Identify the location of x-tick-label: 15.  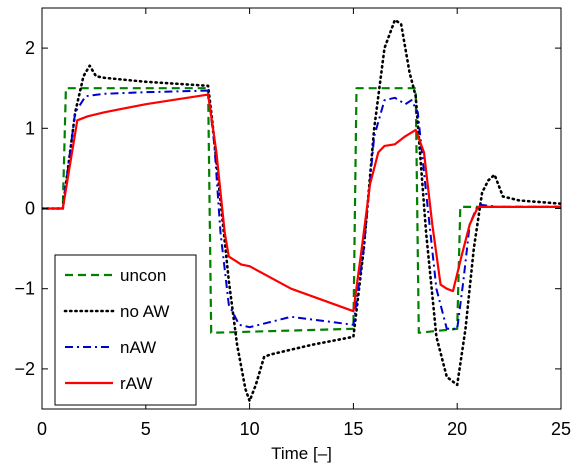
(353, 429).